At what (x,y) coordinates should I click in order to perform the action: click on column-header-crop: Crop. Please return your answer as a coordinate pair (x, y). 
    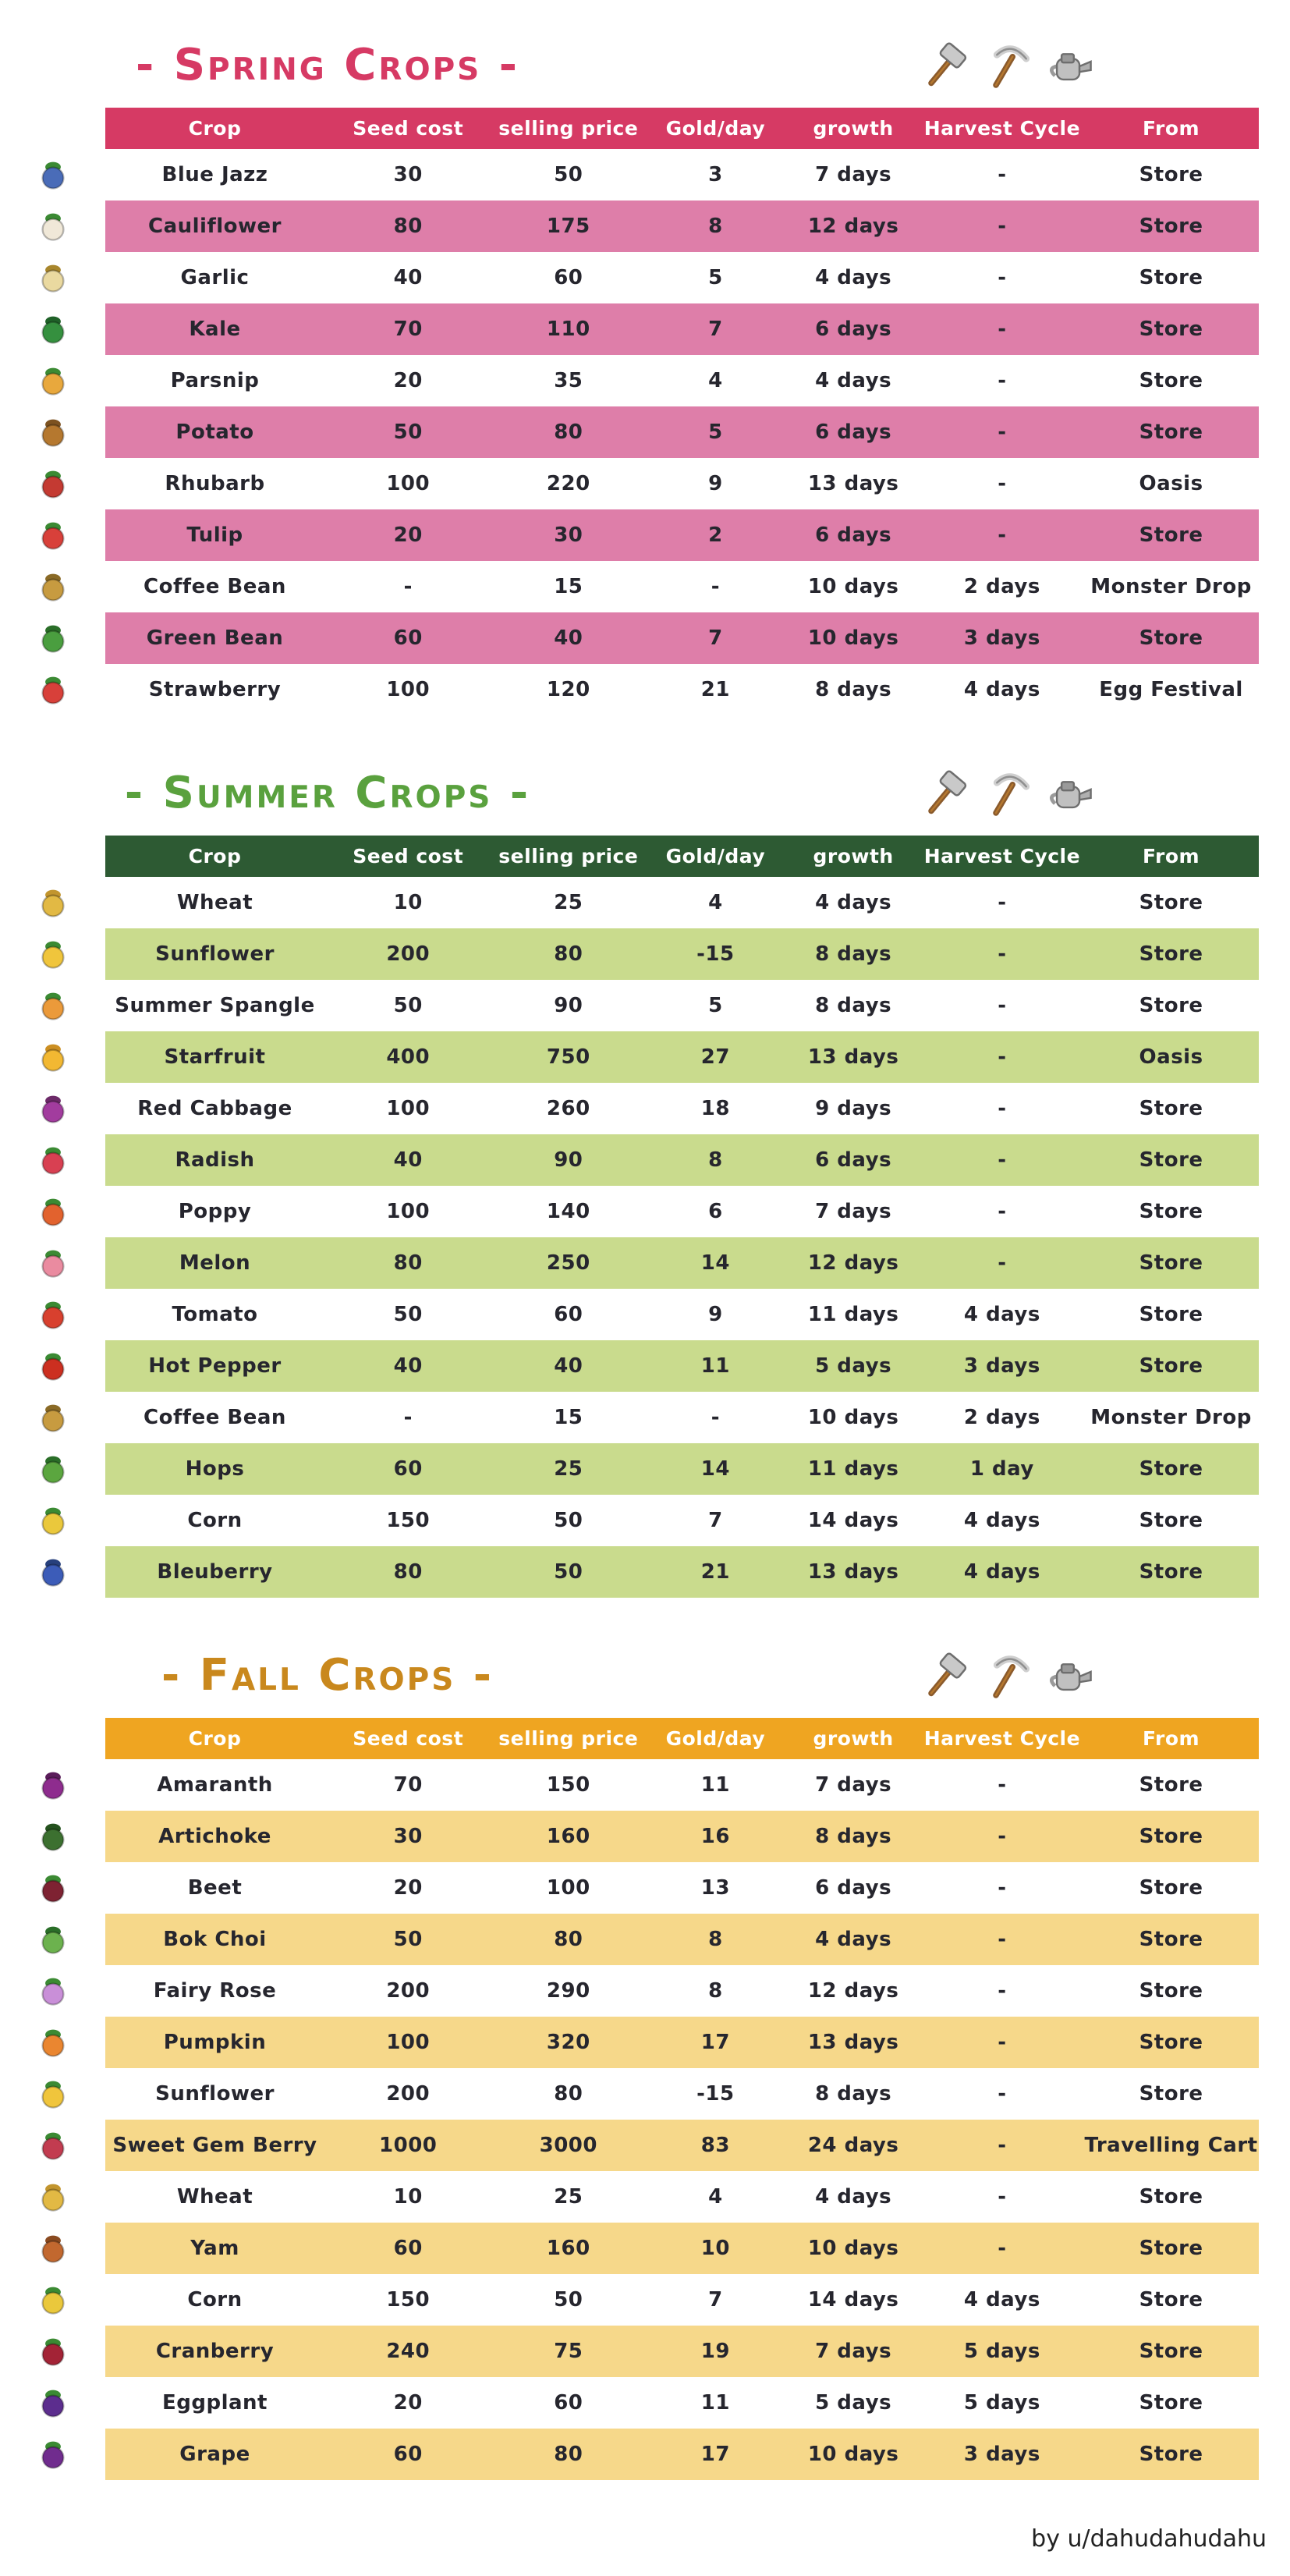
    Looking at the image, I should click on (215, 1738).